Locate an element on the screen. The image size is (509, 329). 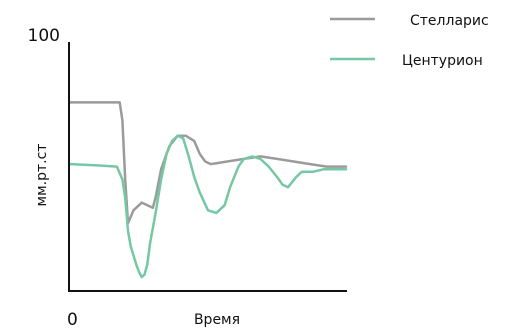
legend: Стелларис Центурион is located at coordinates (409, 41).